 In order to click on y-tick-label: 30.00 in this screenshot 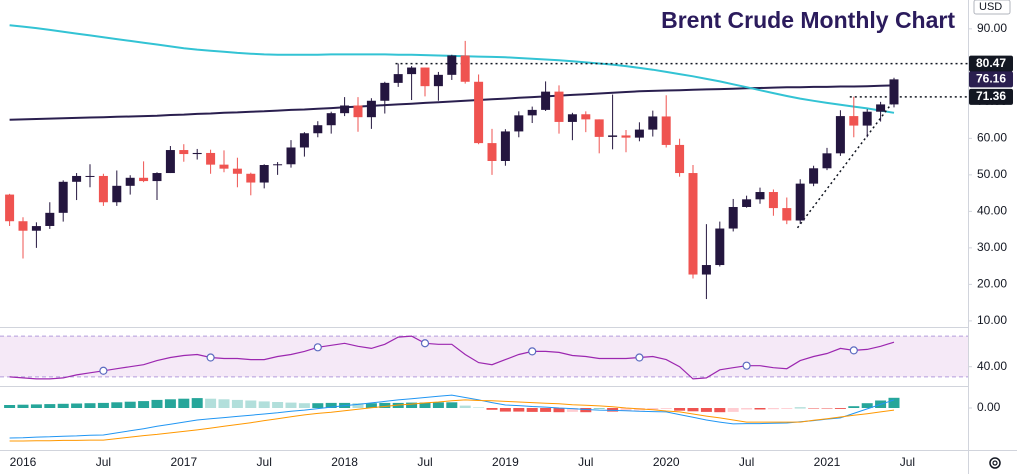, I will do `click(992, 247)`.